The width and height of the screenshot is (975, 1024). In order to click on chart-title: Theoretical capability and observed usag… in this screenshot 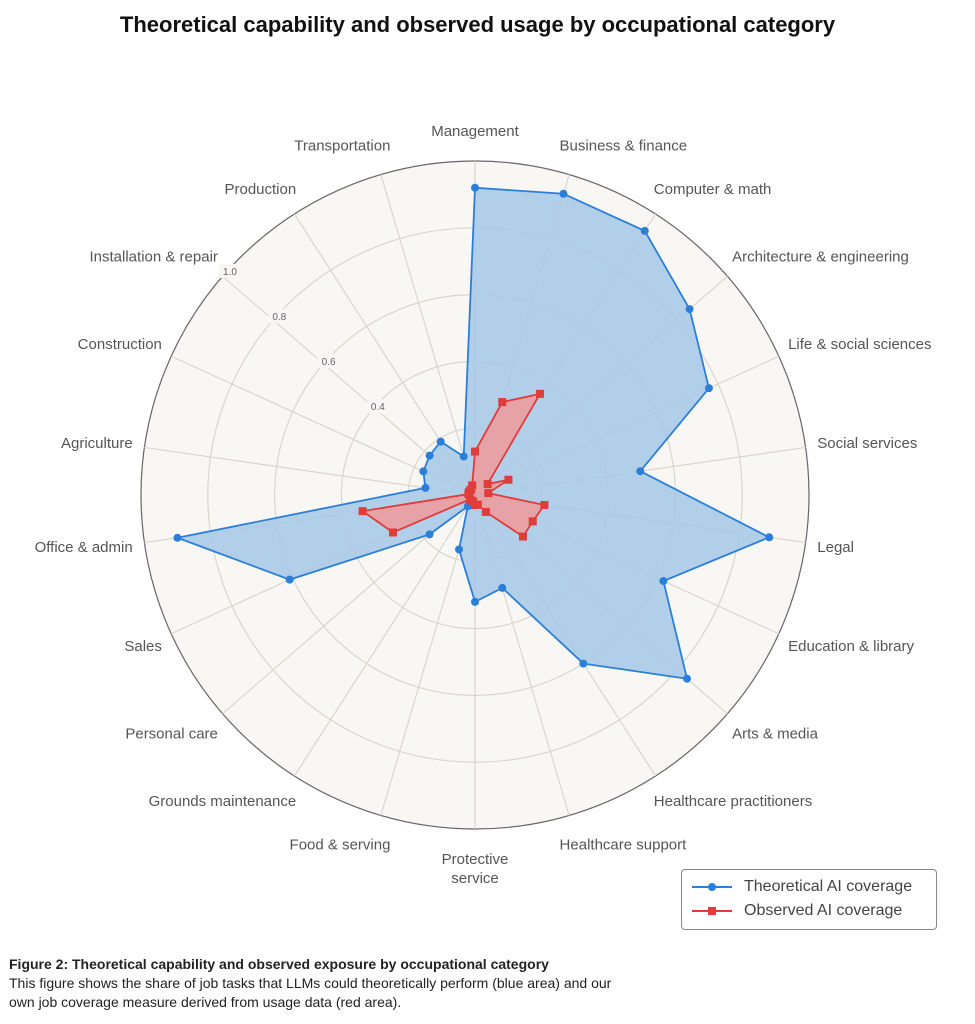, I will do `click(477, 24)`.